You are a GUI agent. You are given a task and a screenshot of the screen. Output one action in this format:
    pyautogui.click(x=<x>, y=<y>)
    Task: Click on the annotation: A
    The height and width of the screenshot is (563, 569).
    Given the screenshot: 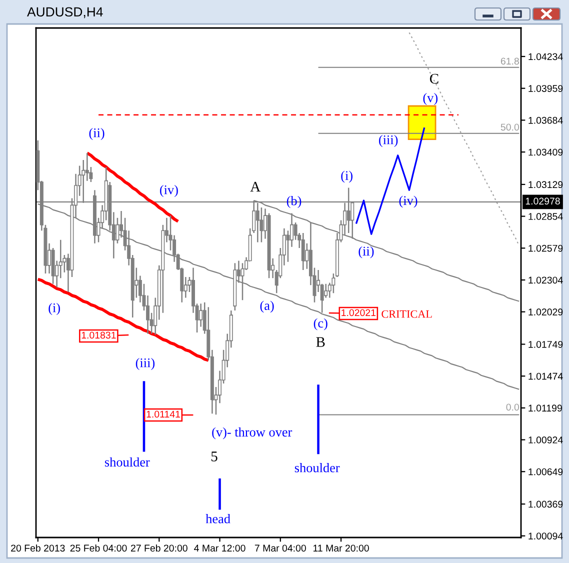 What is the action you would take?
    pyautogui.click(x=255, y=187)
    